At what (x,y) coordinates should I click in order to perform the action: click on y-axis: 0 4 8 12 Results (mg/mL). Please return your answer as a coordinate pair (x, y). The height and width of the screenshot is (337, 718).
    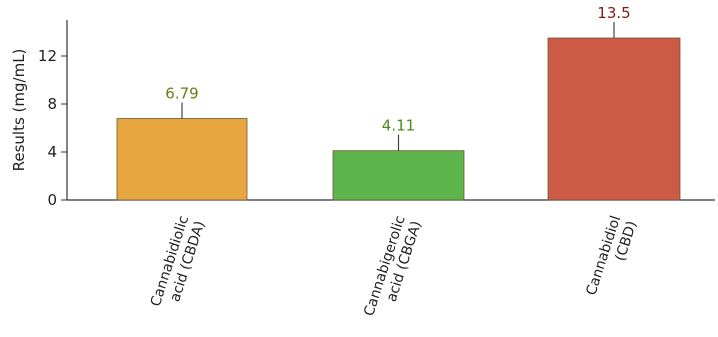
    Looking at the image, I should click on (39, 114).